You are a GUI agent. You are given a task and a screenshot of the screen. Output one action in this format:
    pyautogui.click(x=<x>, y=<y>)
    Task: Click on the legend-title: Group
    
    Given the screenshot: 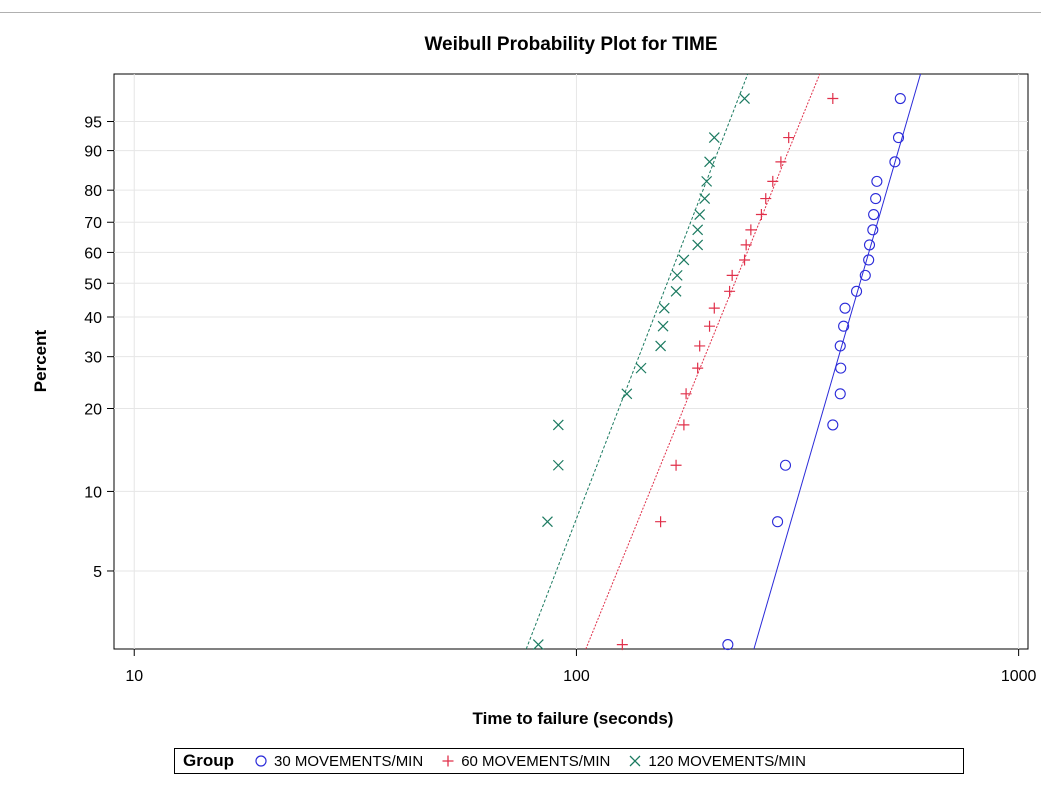 What is the action you would take?
    pyautogui.click(x=208, y=760)
    